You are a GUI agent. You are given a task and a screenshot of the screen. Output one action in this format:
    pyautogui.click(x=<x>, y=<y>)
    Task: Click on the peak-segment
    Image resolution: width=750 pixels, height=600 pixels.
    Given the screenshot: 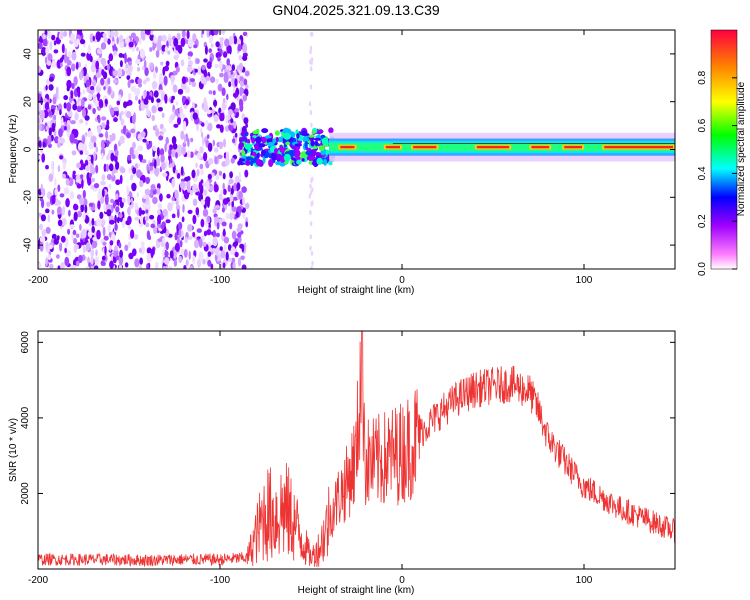 What is the action you would take?
    pyautogui.click(x=540, y=147)
    